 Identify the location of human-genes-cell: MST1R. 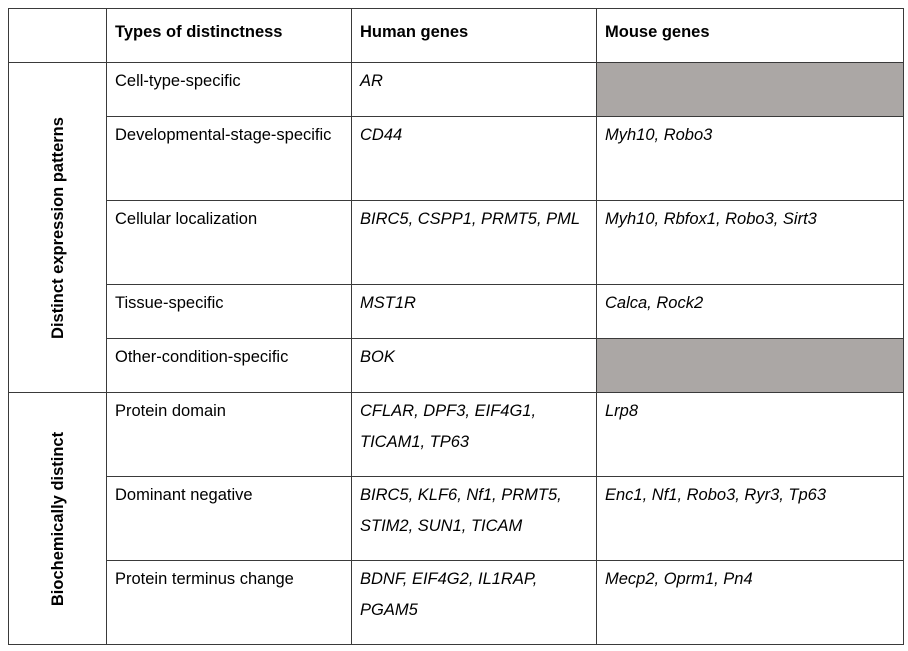
(474, 311).